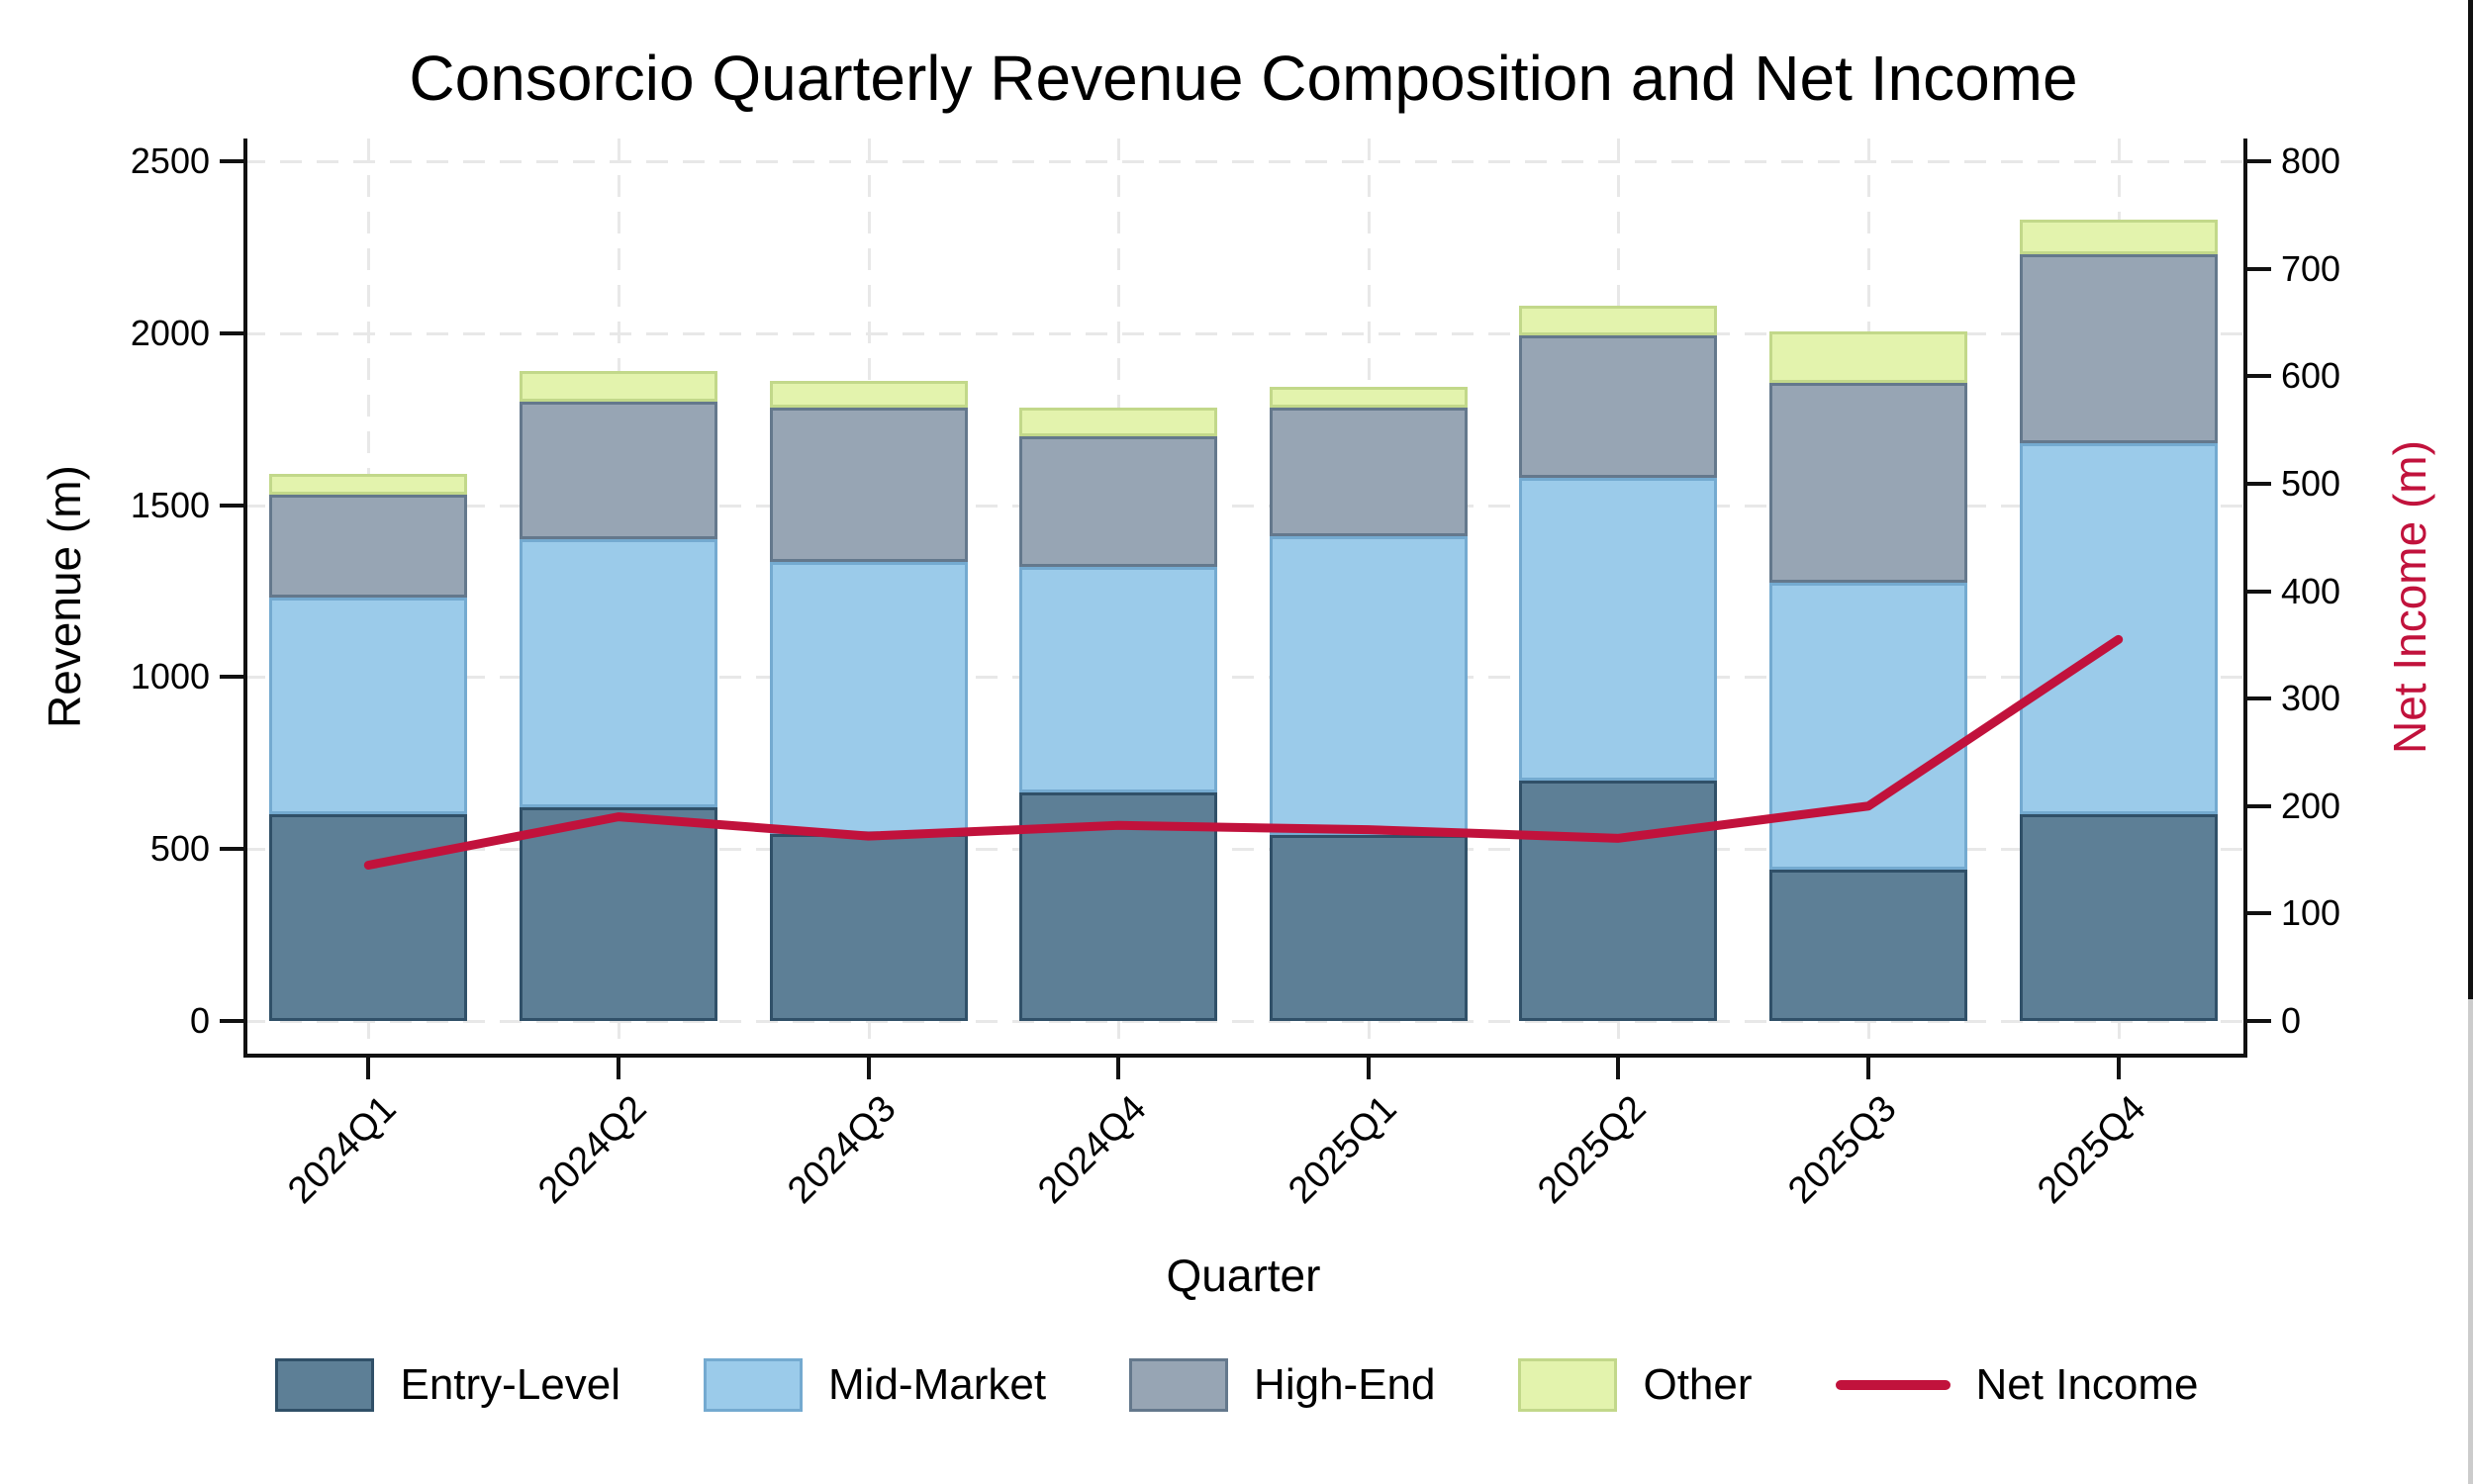  Describe the element at coordinates (170, 332) in the screenshot. I see `left-y-tick-label: 2000` at that location.